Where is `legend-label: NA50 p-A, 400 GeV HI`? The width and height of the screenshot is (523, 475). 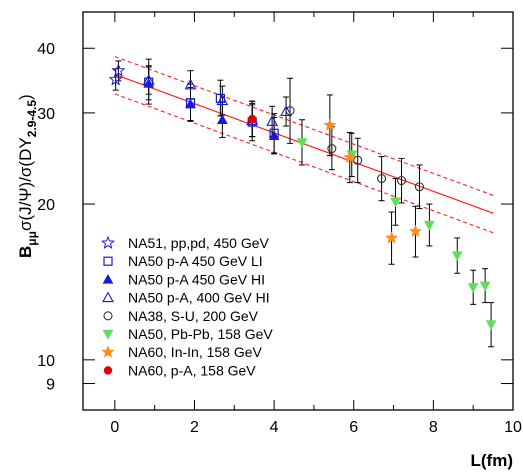 legend-label: NA50 p-A, 400 GeV HI is located at coordinates (199, 298).